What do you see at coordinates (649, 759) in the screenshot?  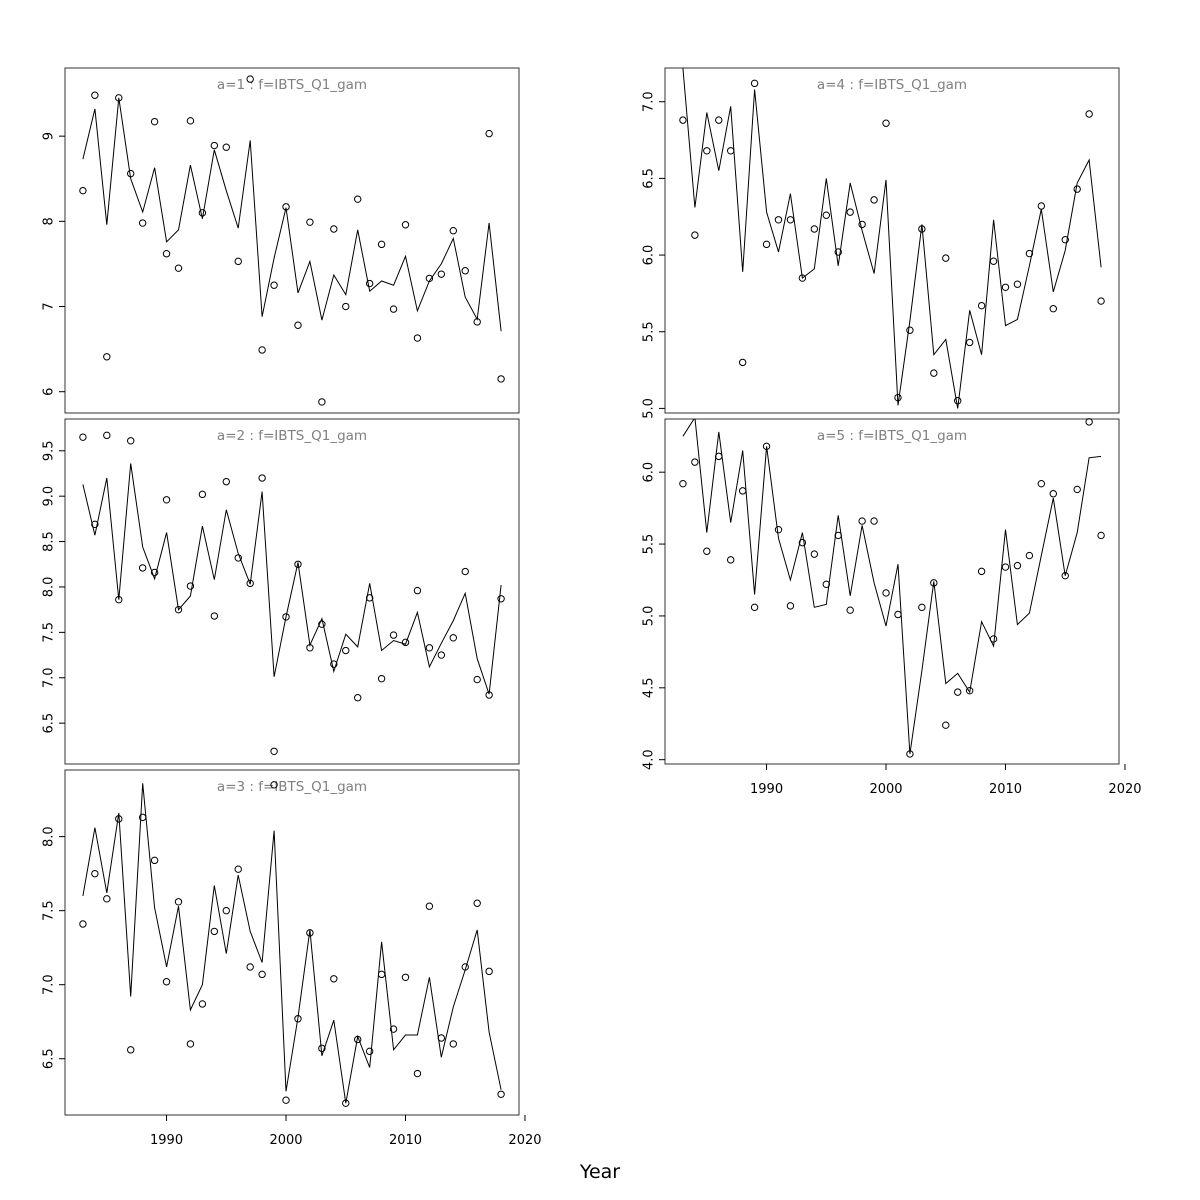 I see `y-tick-label: 4.0` at bounding box center [649, 759].